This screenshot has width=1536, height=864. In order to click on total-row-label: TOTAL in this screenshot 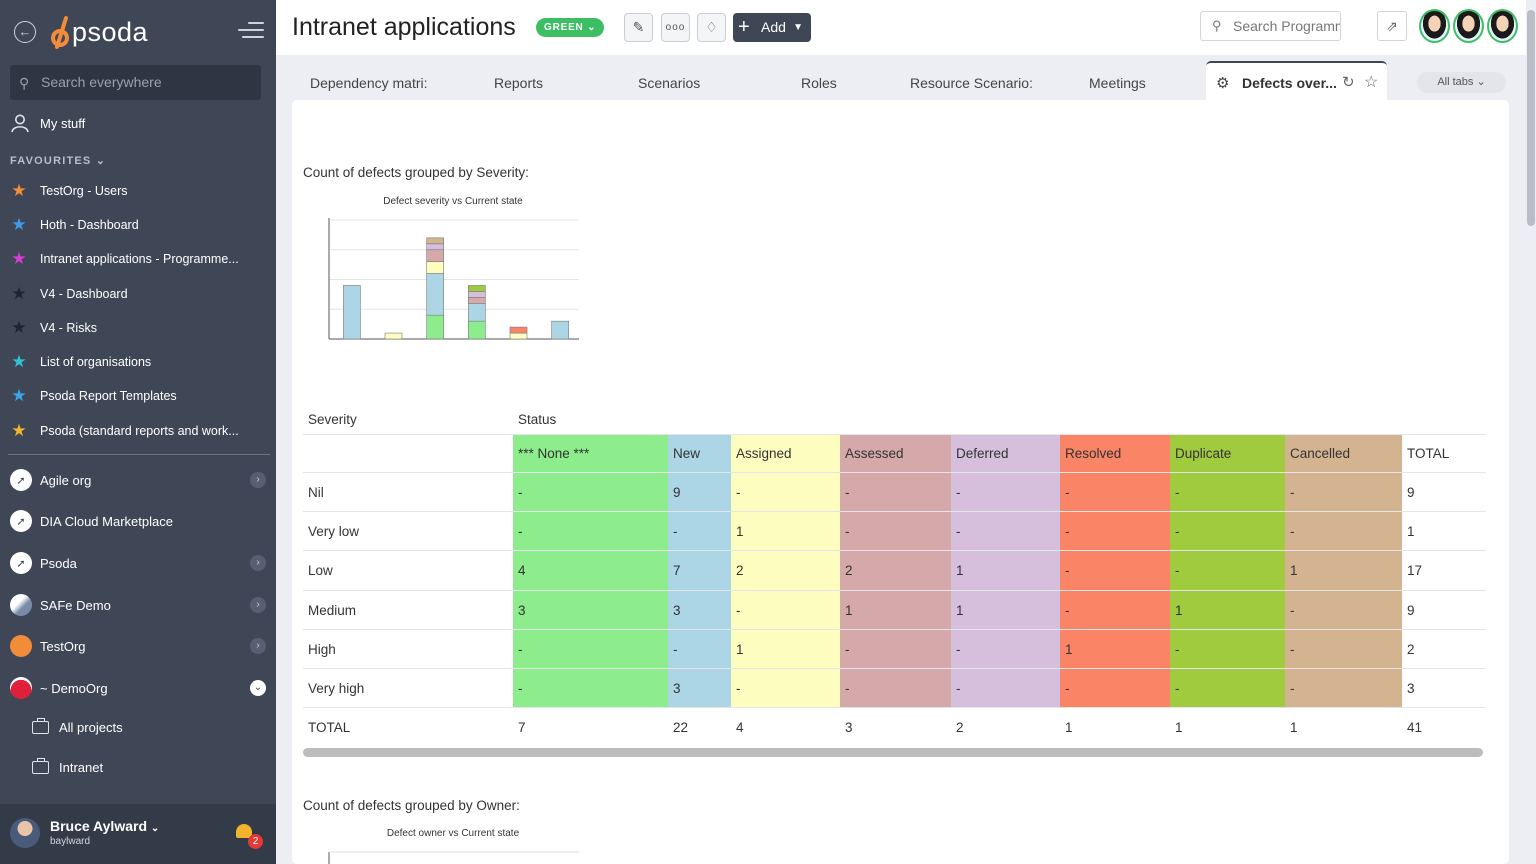, I will do `click(329, 728)`.